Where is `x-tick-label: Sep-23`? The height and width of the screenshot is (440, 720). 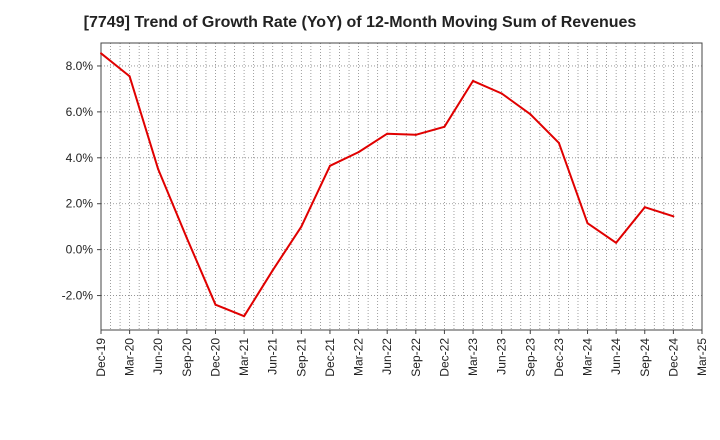
x-tick-label: Sep-23 is located at coordinates (530, 357).